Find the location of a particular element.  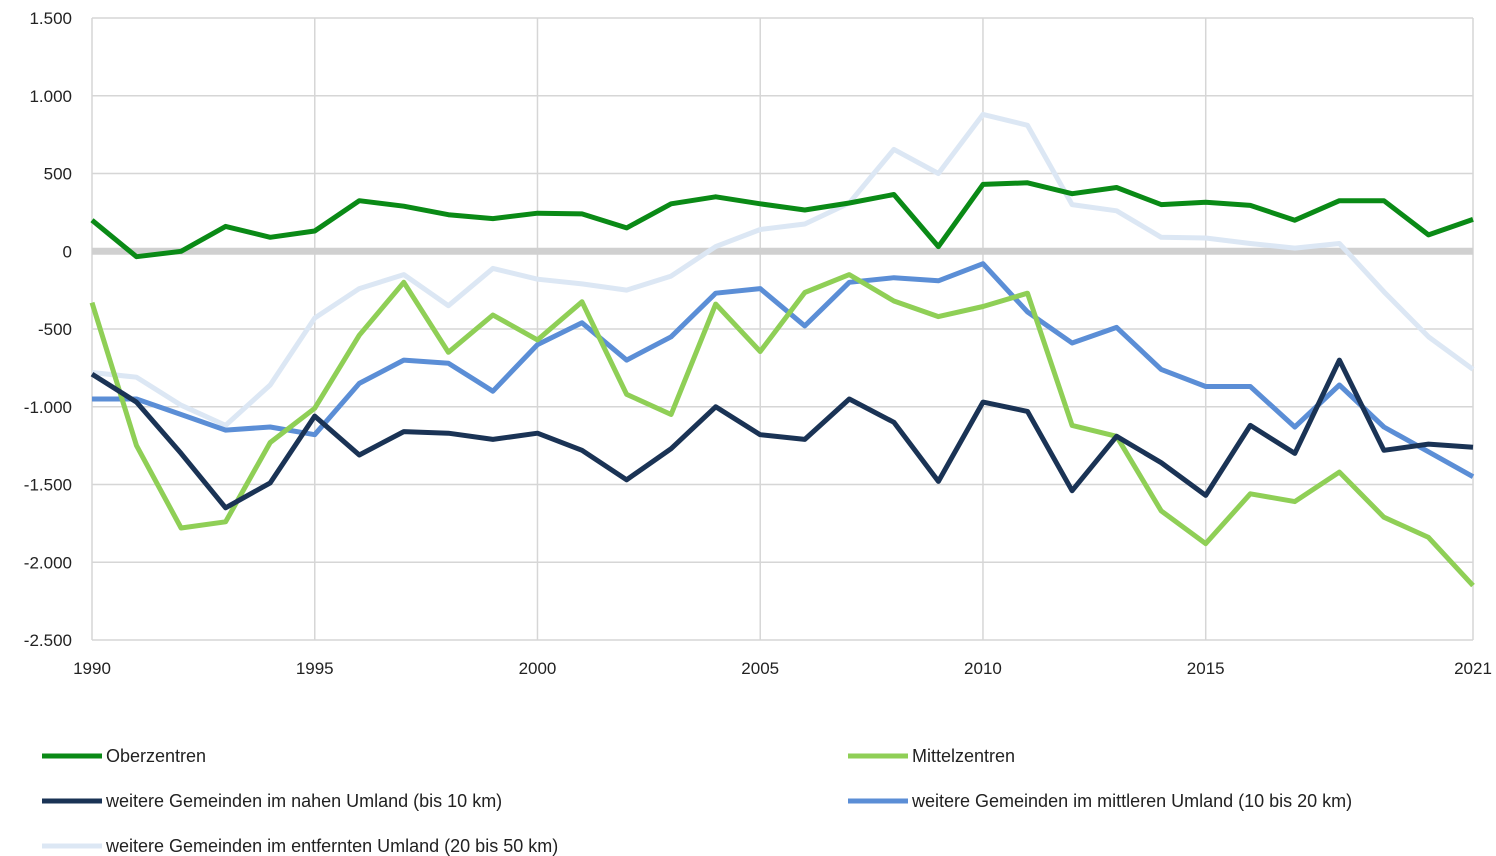

legend-item: Mittelzentren is located at coordinates (931, 756).